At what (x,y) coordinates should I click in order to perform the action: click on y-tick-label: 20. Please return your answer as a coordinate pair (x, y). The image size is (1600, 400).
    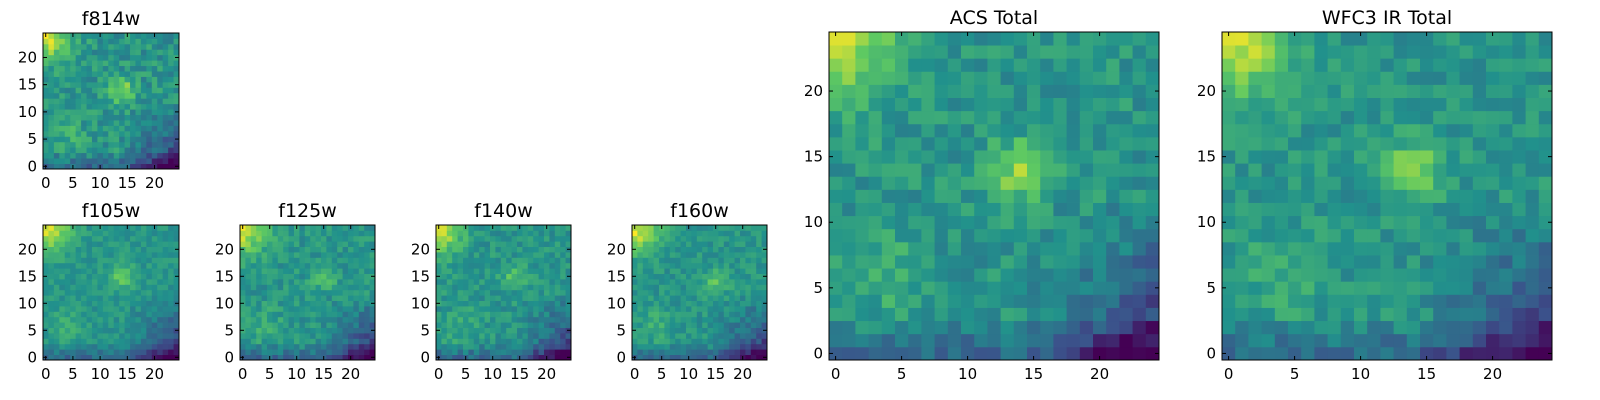
    Looking at the image, I should click on (420, 249).